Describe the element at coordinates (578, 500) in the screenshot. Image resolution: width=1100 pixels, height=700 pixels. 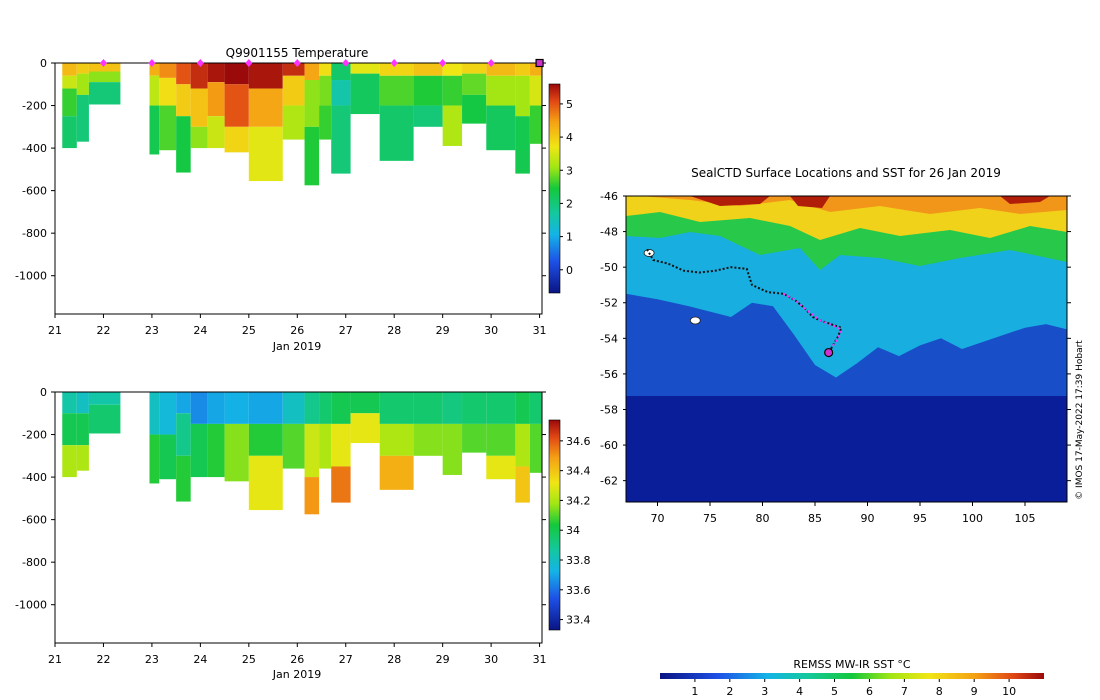
I see `colorbar-tick-label: 34.2` at that location.